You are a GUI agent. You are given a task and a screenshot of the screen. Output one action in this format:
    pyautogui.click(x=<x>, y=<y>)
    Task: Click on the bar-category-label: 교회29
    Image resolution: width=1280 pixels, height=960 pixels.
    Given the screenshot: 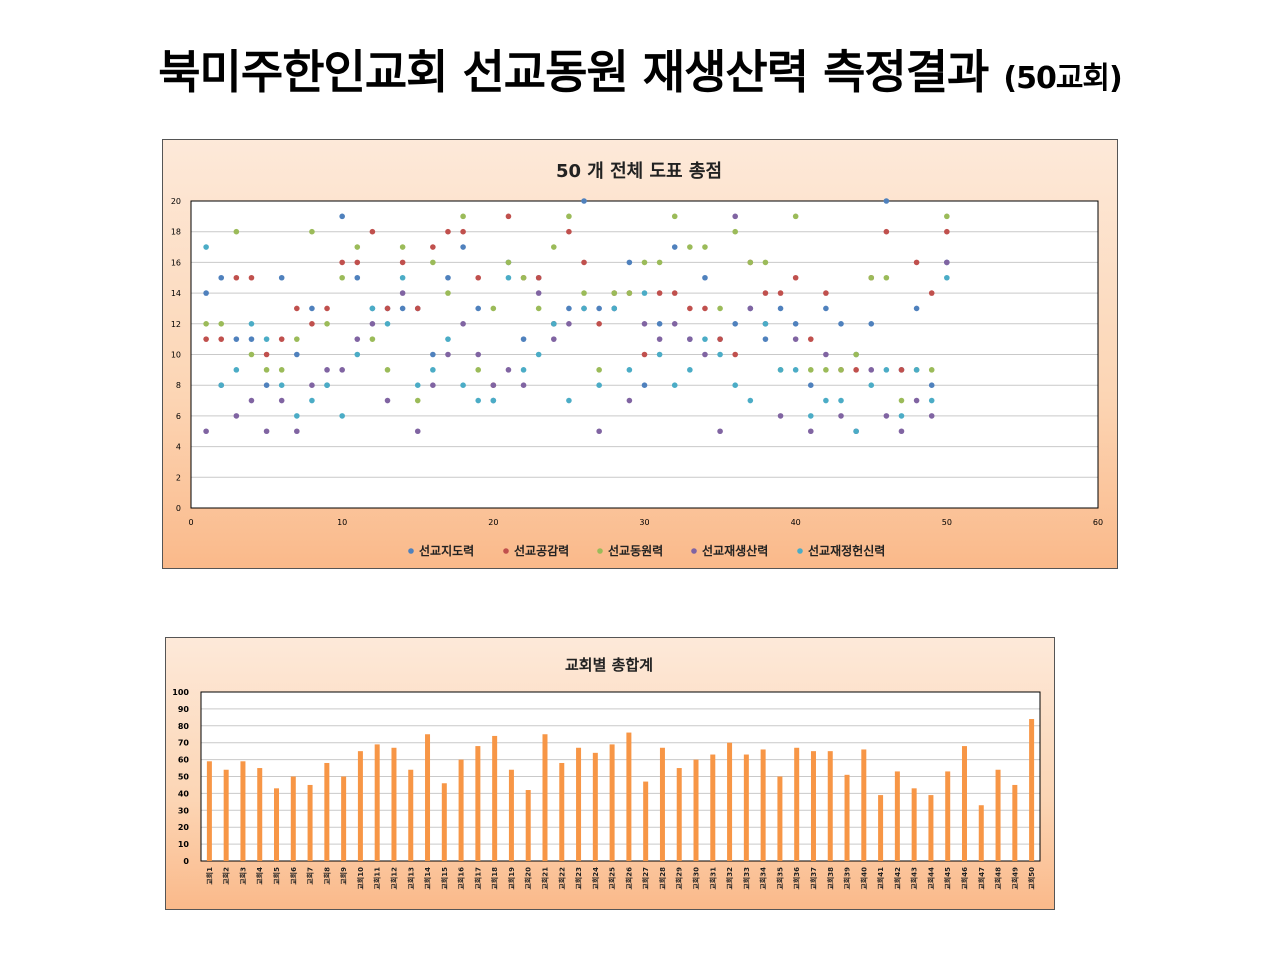 What is the action you would take?
    pyautogui.click(x=679, y=878)
    